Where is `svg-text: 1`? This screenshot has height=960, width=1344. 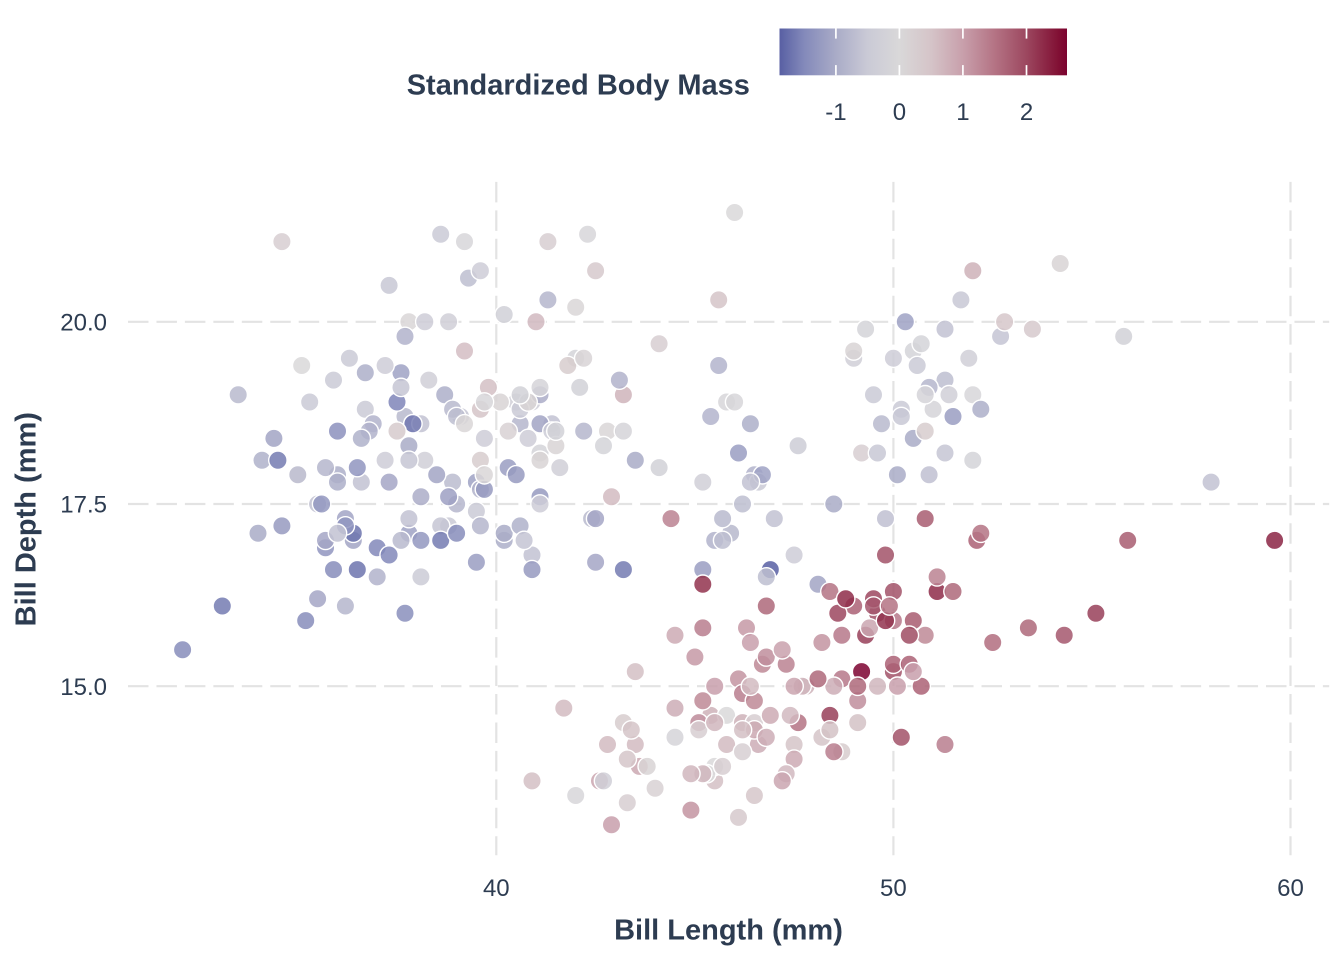
svg-text: 1 is located at coordinates (962, 112).